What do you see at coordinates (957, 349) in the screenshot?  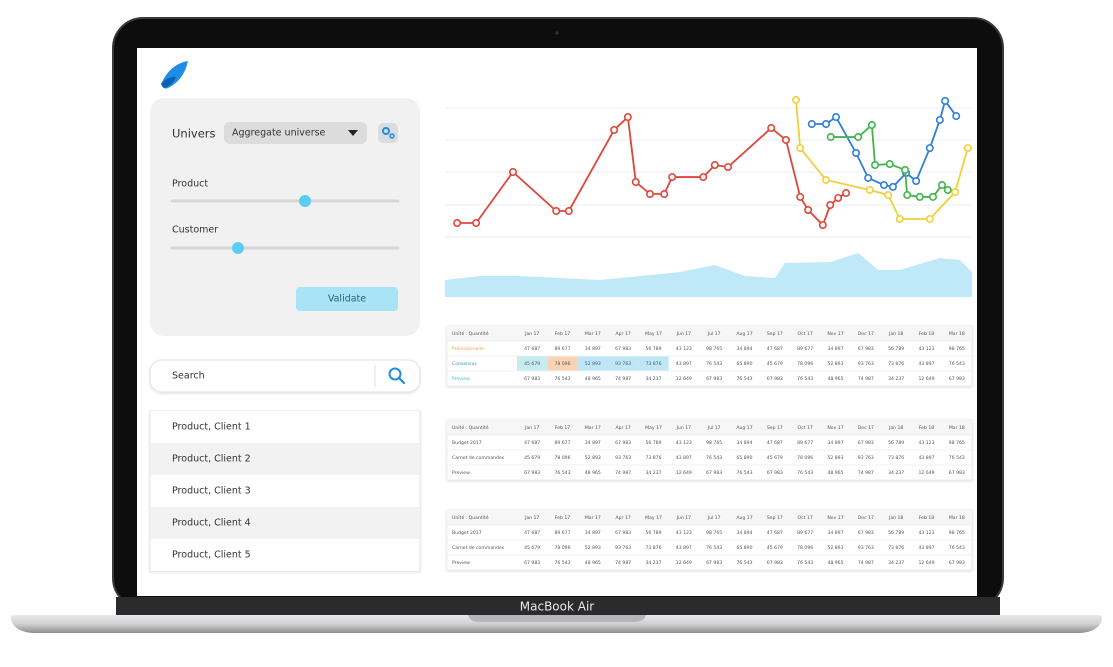 I see `table-cell: 98 765` at bounding box center [957, 349].